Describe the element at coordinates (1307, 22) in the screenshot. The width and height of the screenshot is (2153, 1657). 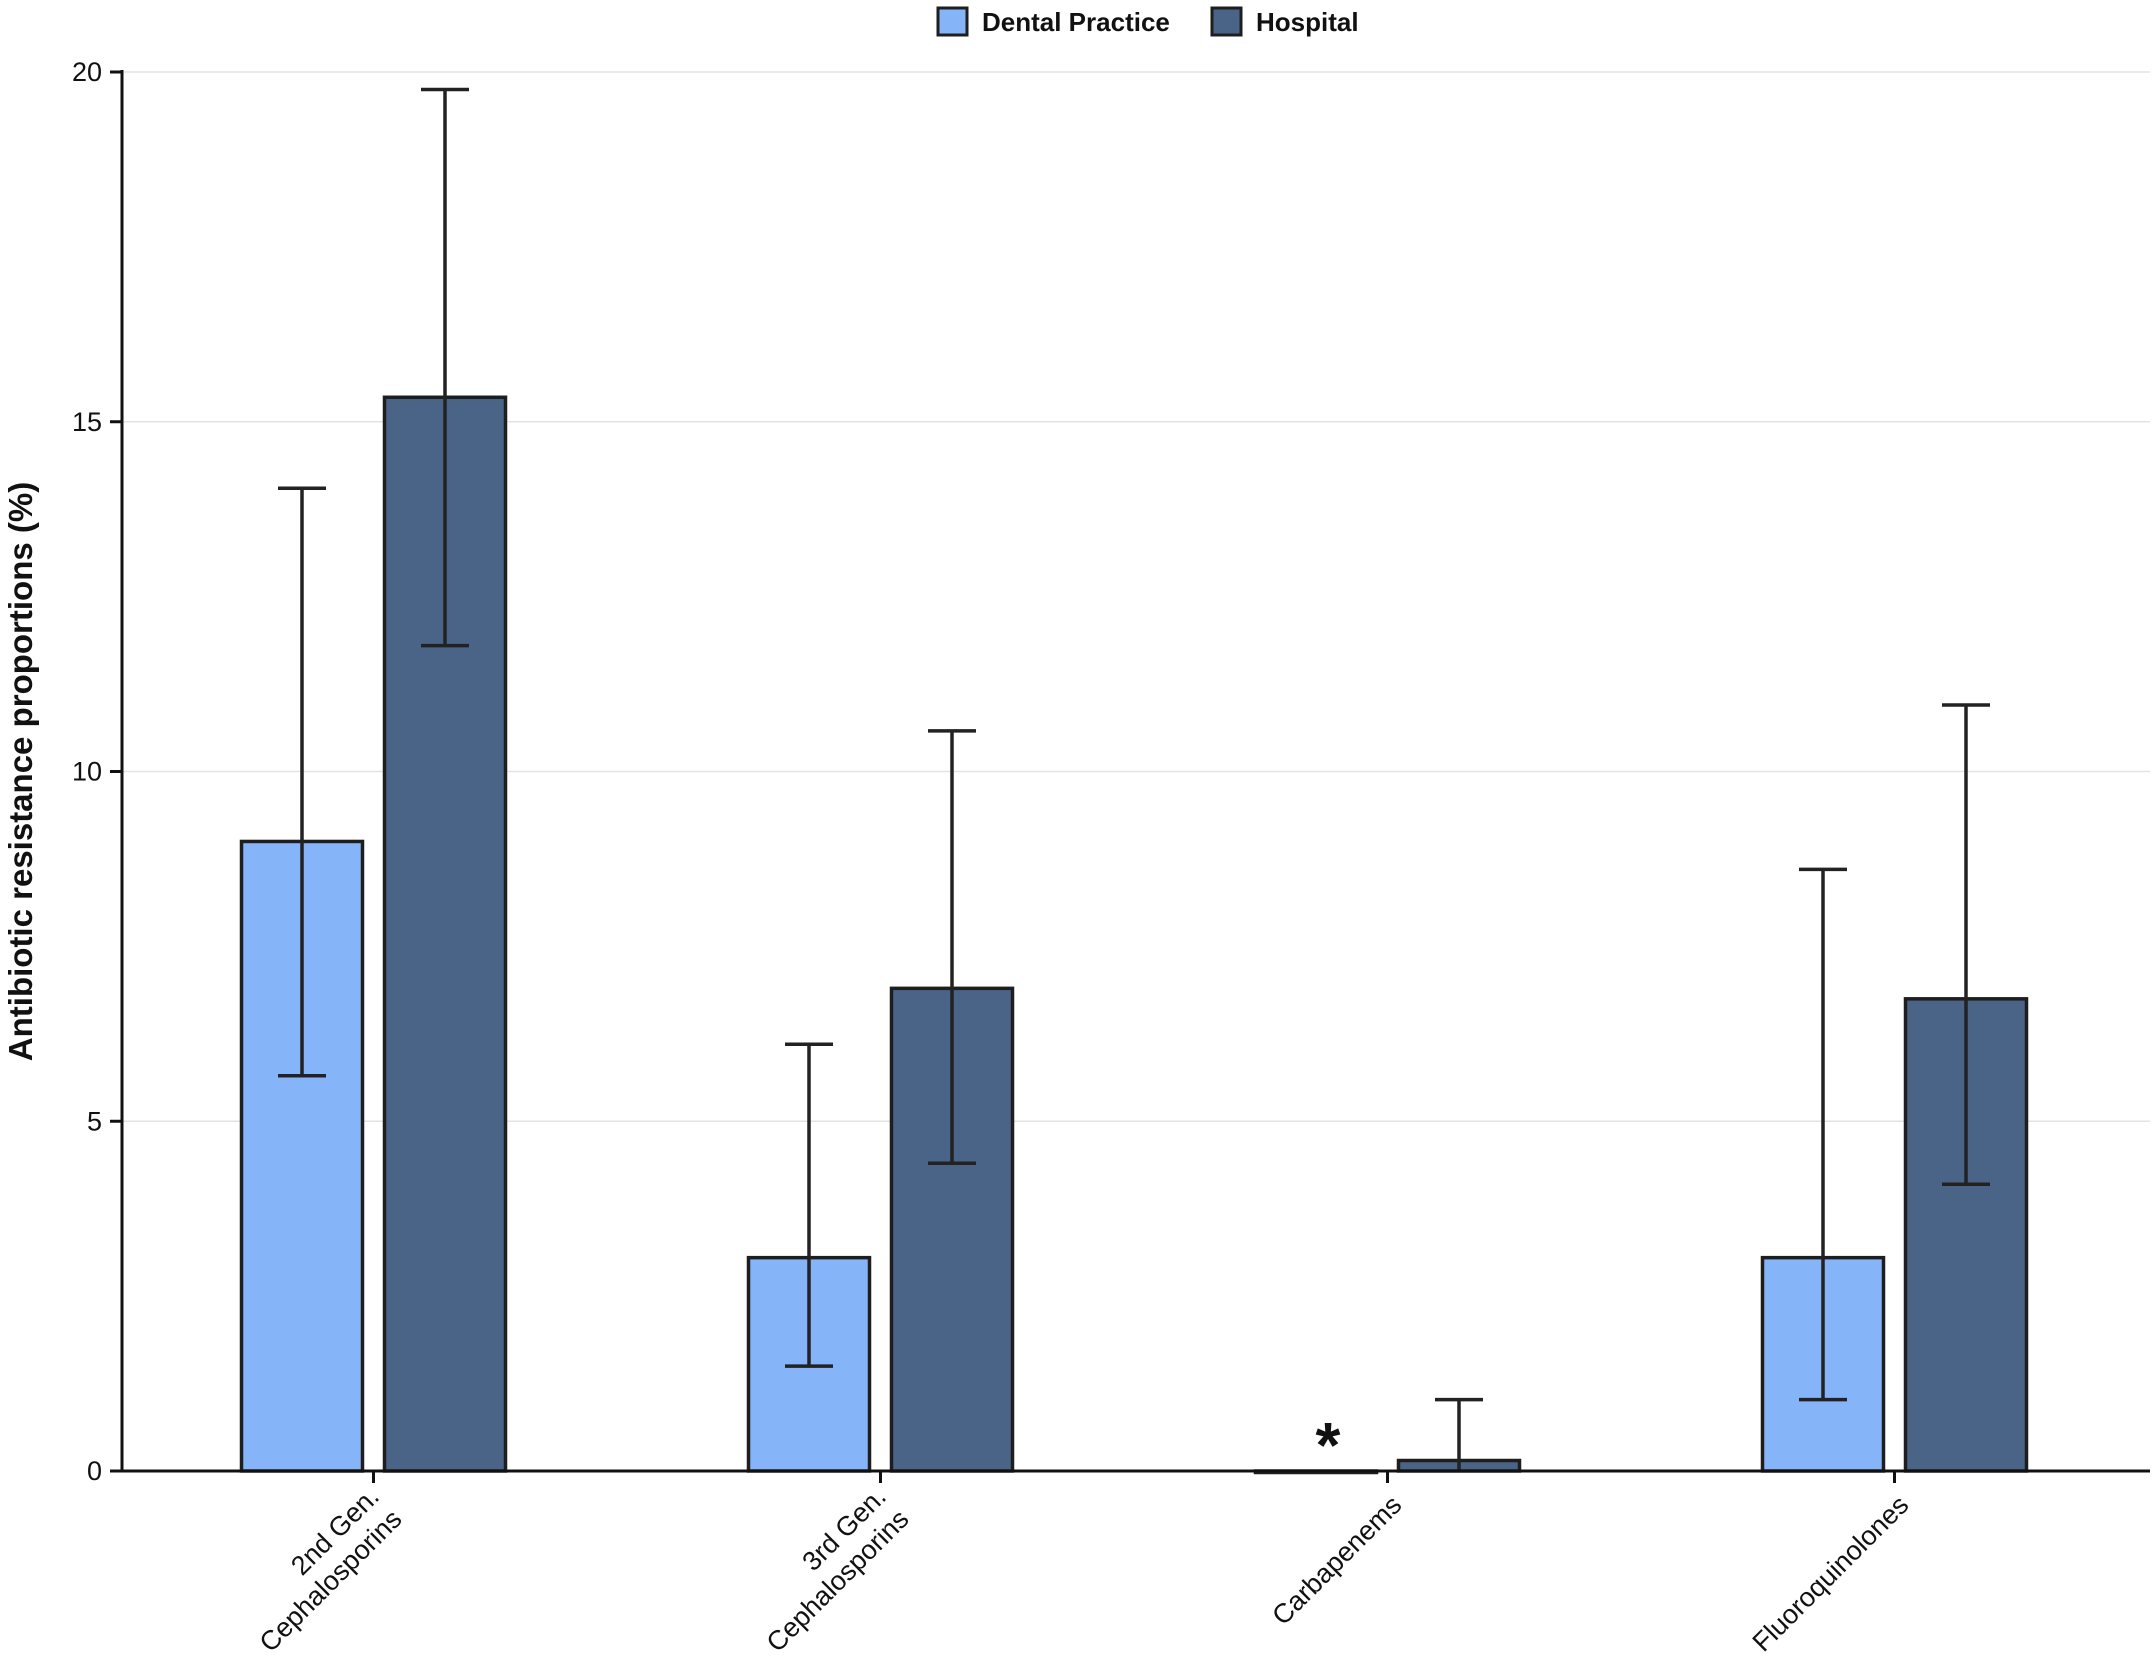
I see `legend-label: Hospital` at that location.